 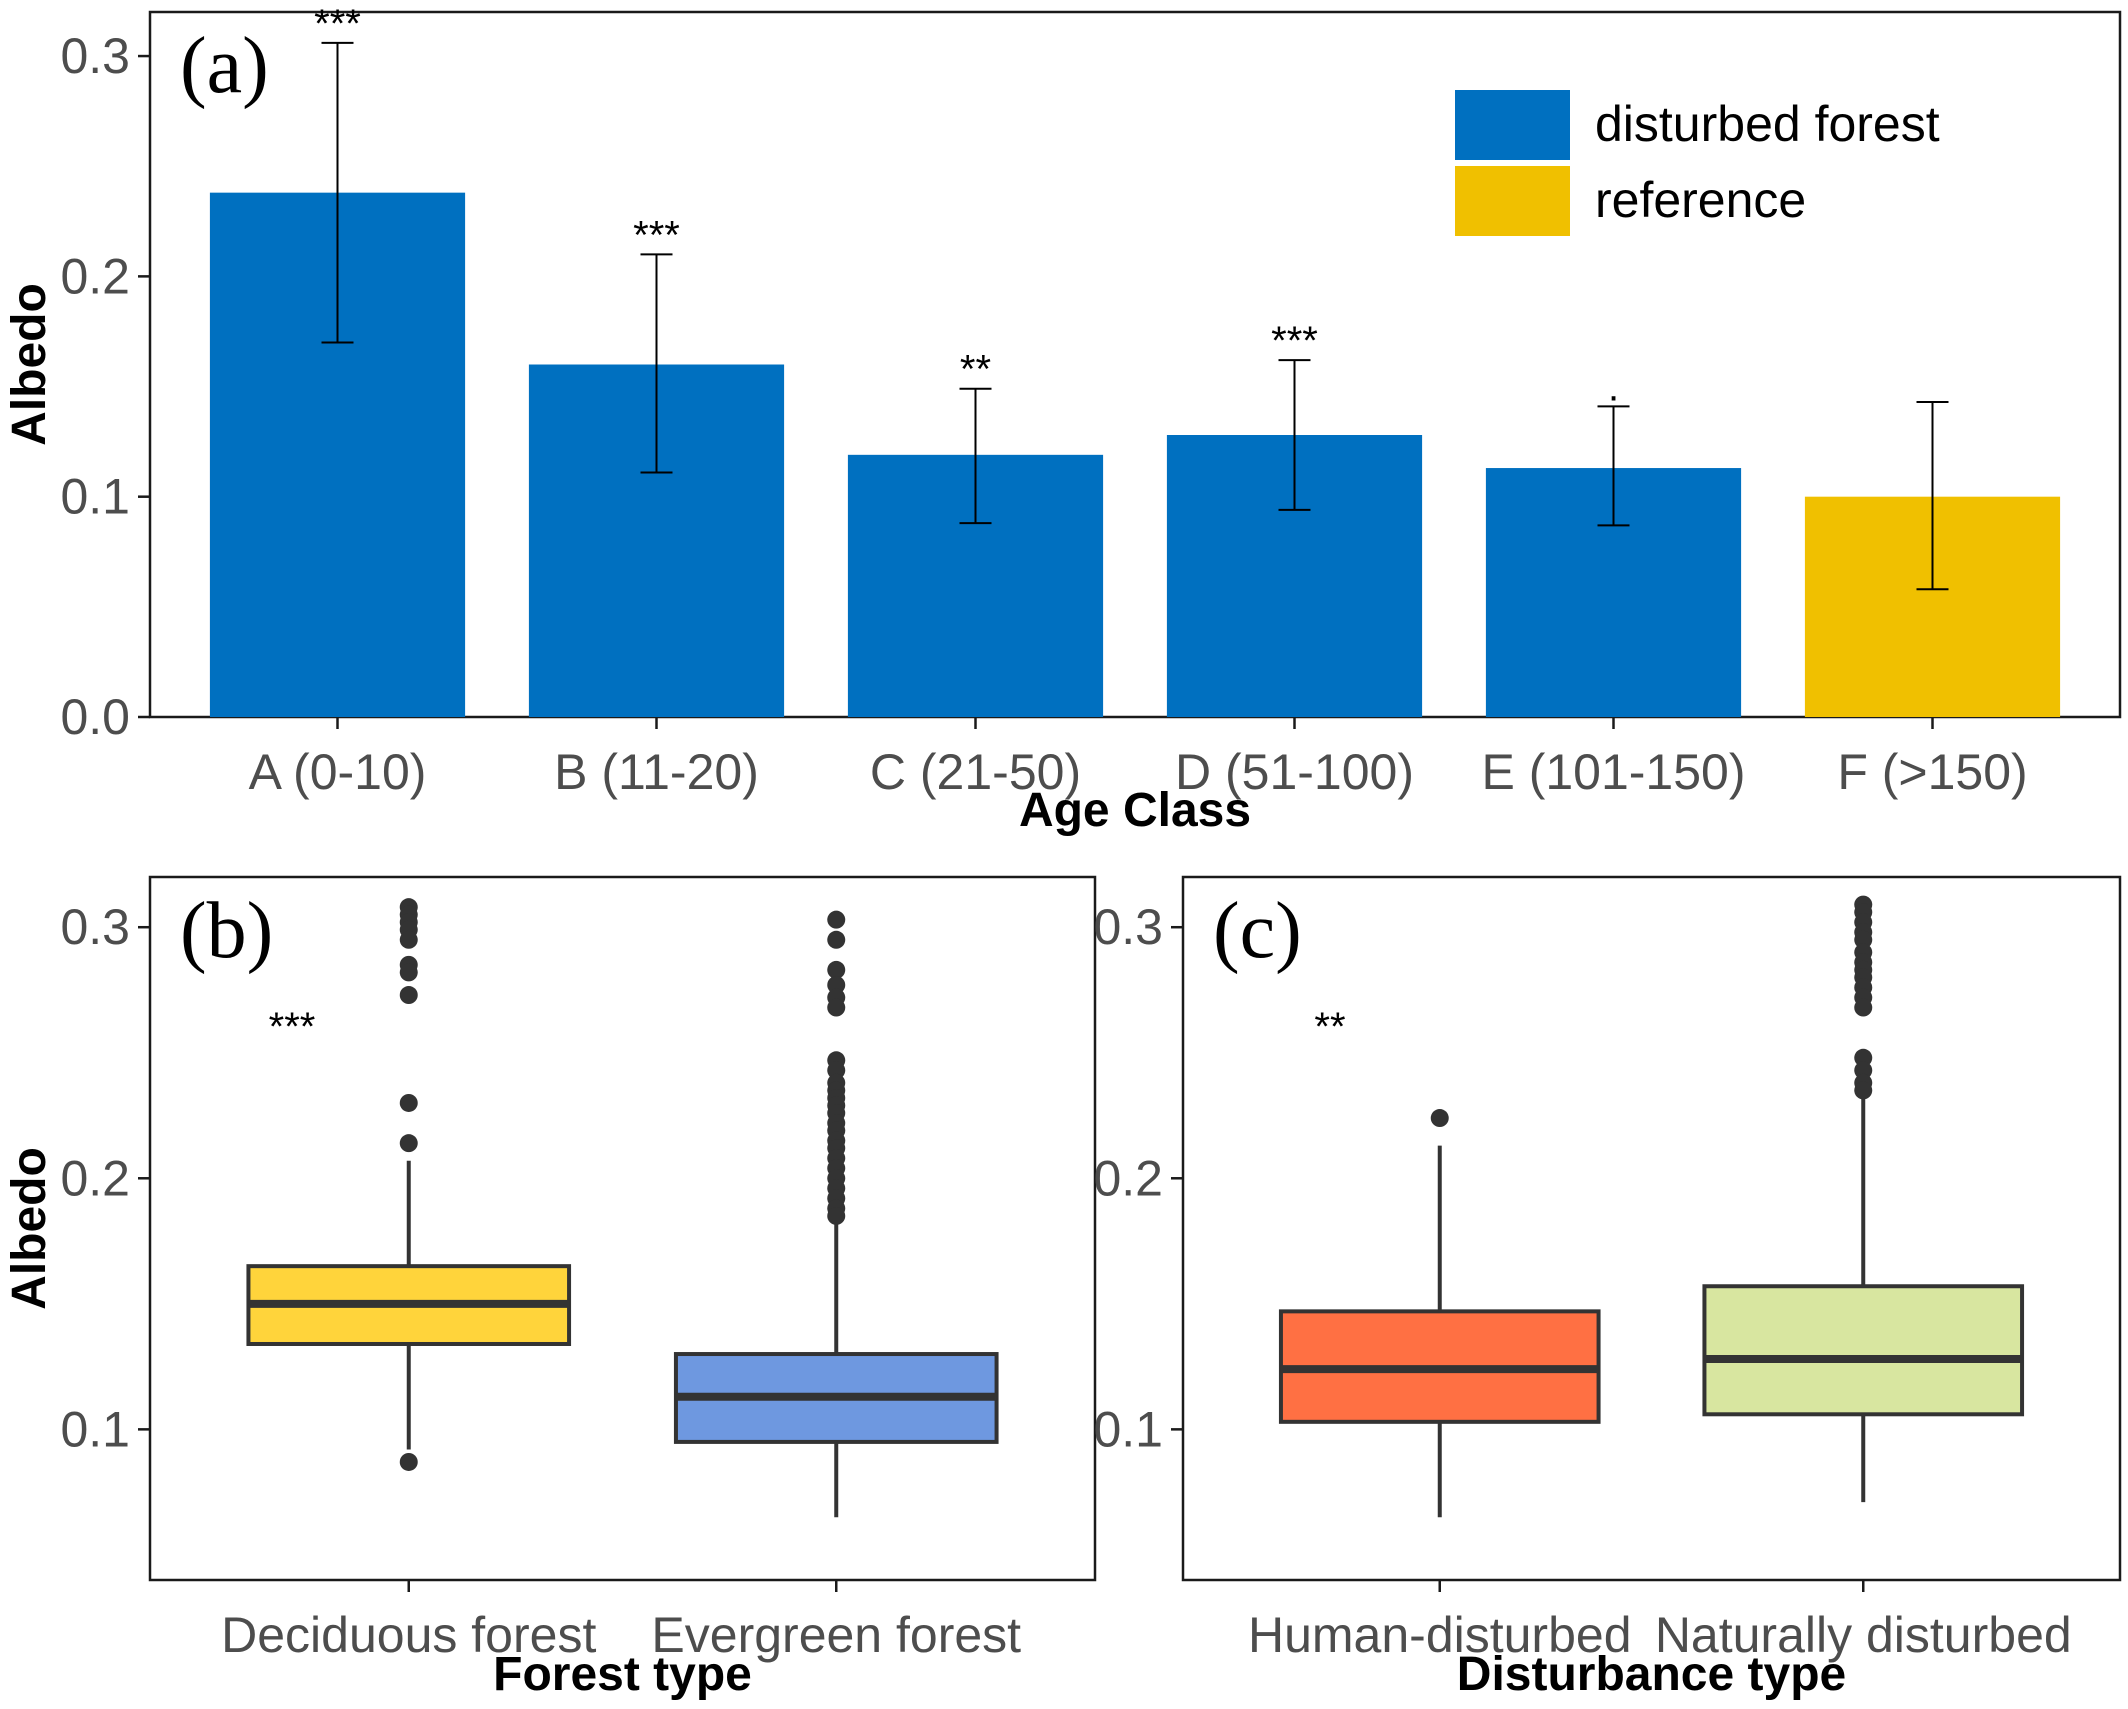 What do you see at coordinates (1700, 200) in the screenshot?
I see `legend-label: reference` at bounding box center [1700, 200].